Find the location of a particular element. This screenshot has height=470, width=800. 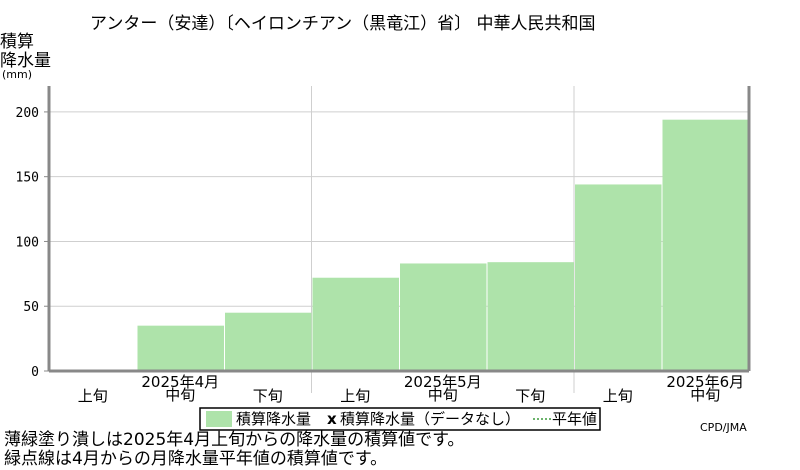

x-tick-label-5: 中旬 is located at coordinates (443, 395).